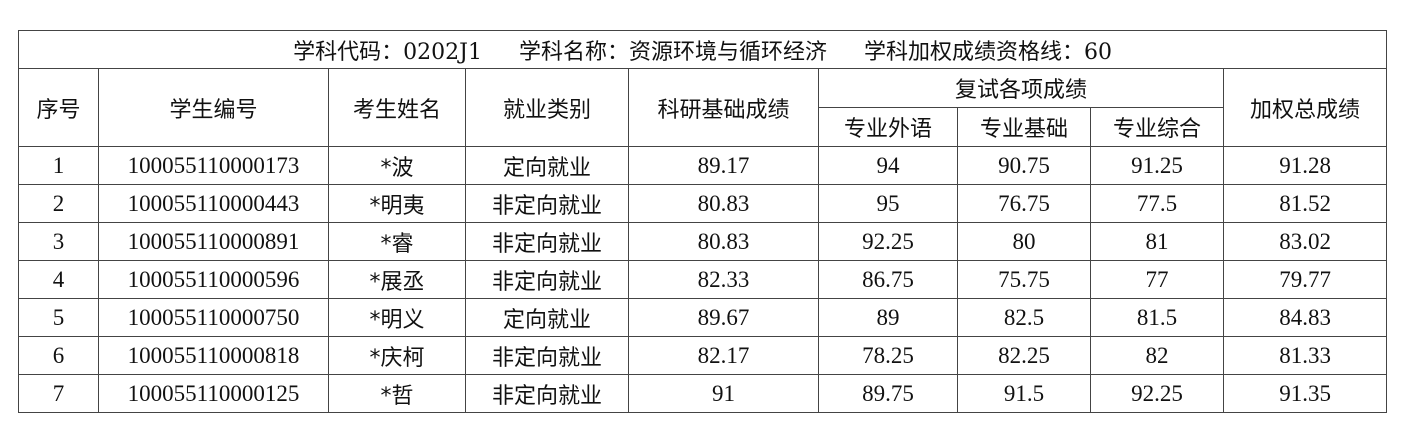 This screenshot has width=1406, height=430. Describe the element at coordinates (888, 279) in the screenshot. I see `cell-foreign: 86.75` at that location.